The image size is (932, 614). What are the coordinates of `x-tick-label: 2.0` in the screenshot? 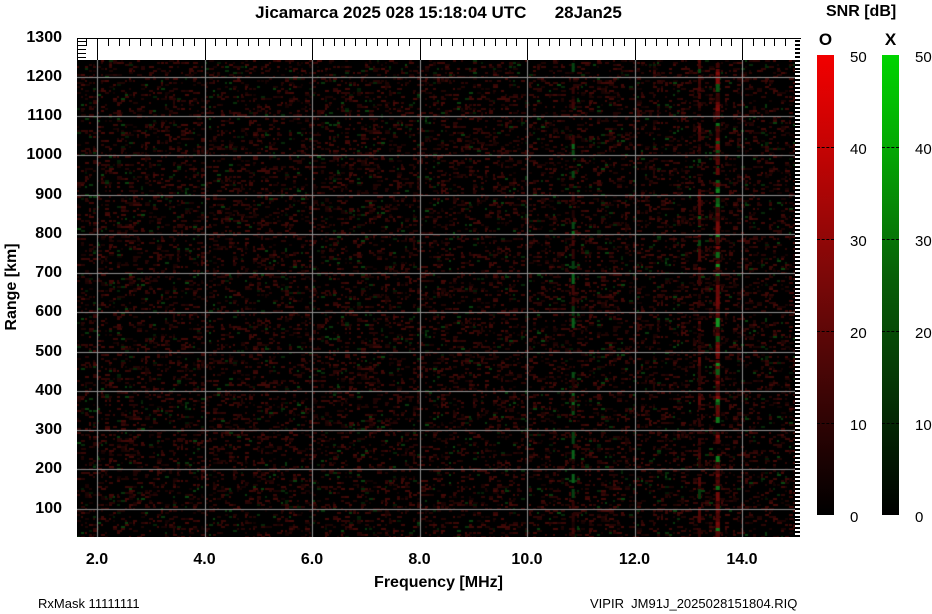 It's located at (97, 559).